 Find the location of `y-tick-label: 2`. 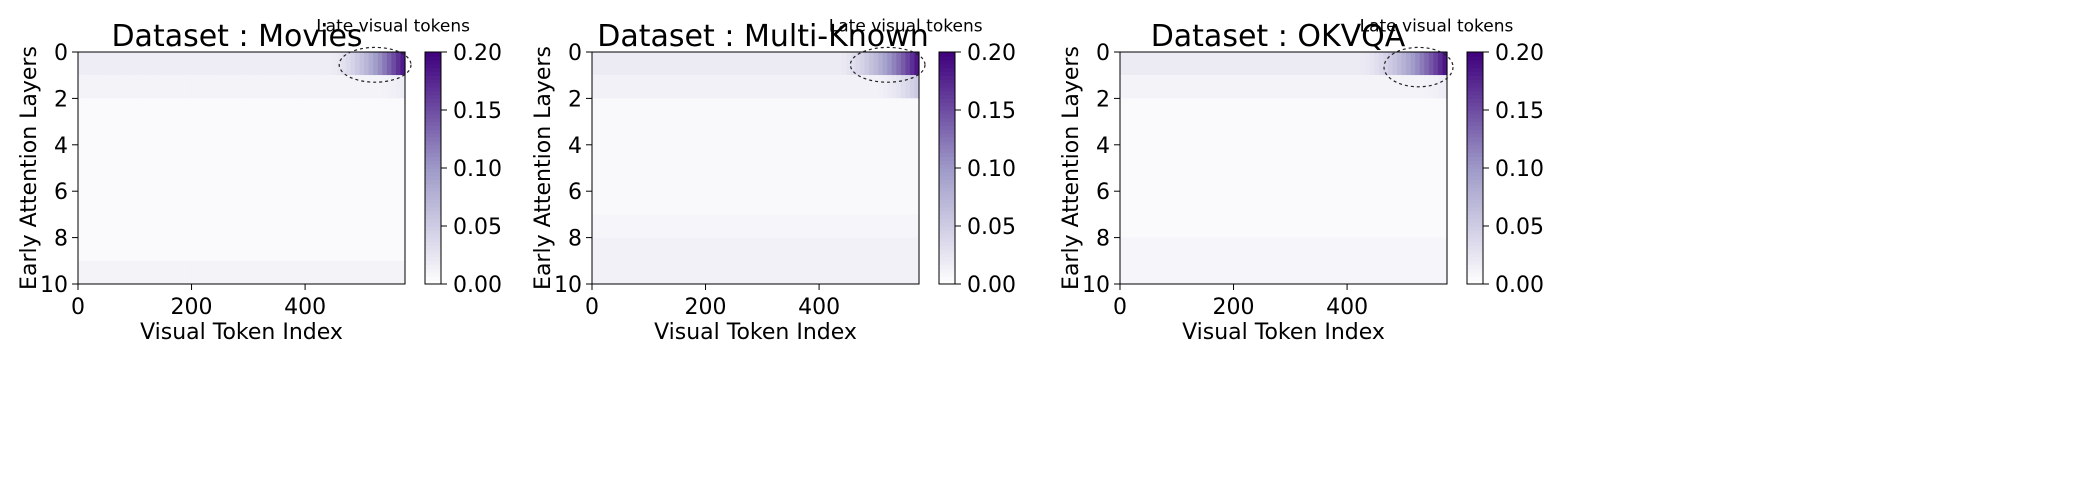

y-tick-label: 2 is located at coordinates (1103, 99).